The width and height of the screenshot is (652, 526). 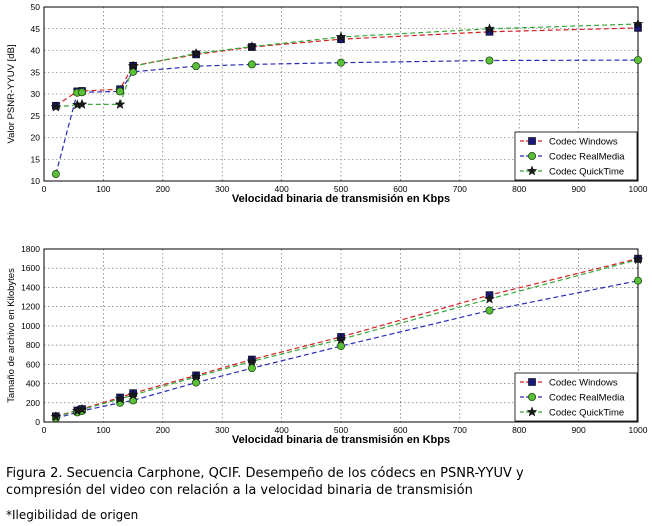 I want to click on y-tick-label: 1800, so click(x=30, y=249).